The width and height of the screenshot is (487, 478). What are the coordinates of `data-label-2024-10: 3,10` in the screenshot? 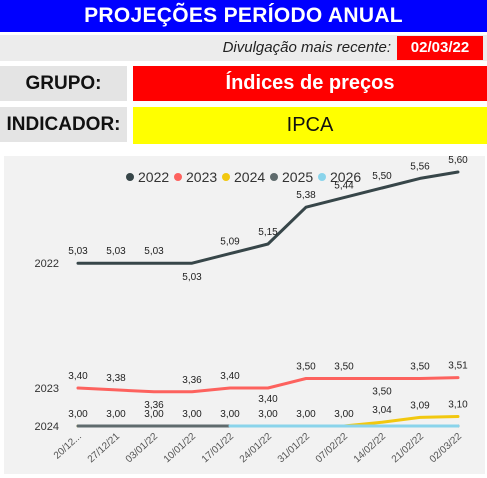 It's located at (458, 405).